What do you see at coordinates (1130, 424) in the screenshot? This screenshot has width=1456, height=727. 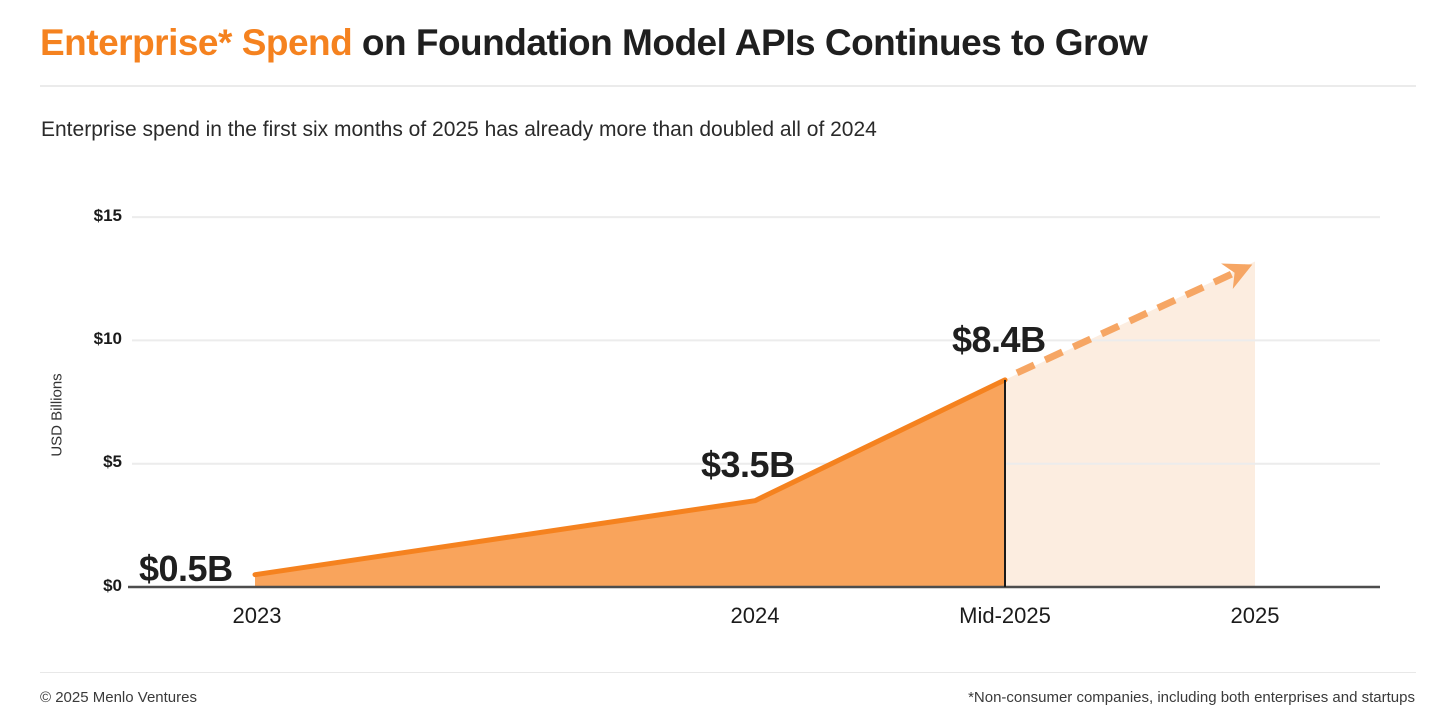 I see `projection-area` at bounding box center [1130, 424].